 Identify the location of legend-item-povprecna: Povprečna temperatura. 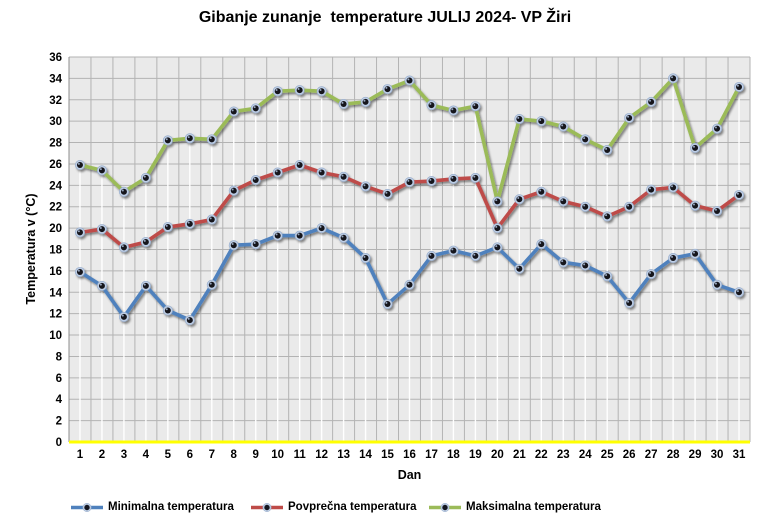
(333, 507).